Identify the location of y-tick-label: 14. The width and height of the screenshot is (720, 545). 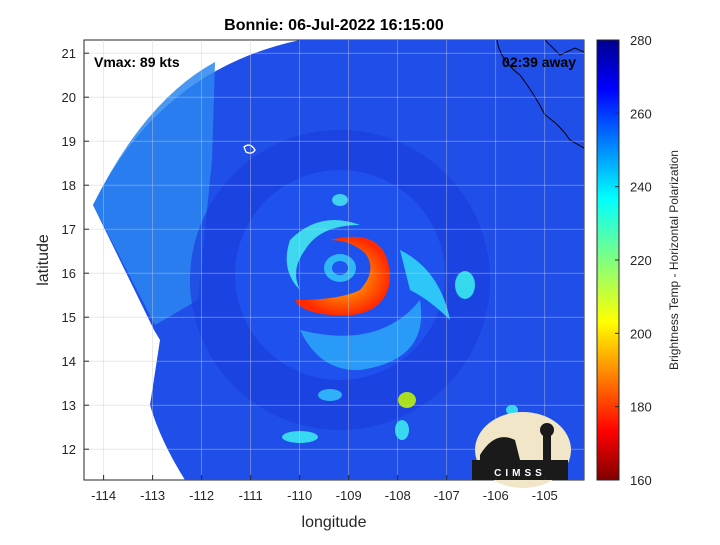
(69, 361).